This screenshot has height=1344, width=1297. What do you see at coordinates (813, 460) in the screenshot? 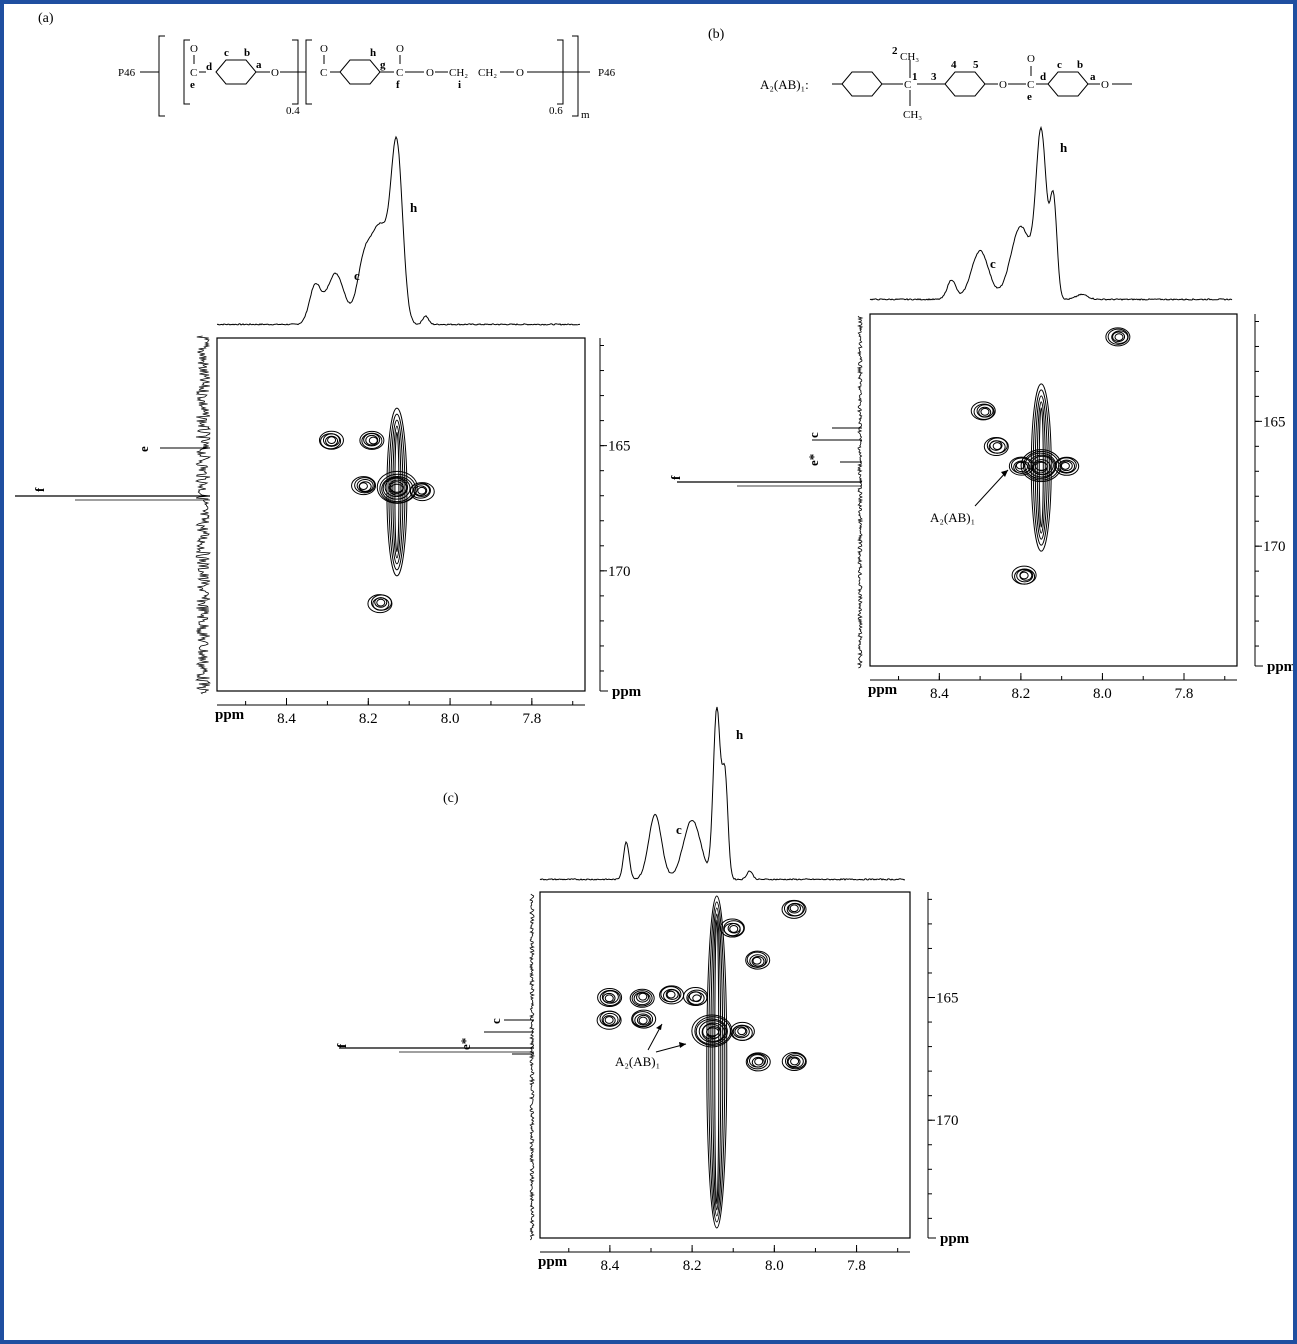
I see `panel-b-side-label-1: e*` at bounding box center [813, 460].